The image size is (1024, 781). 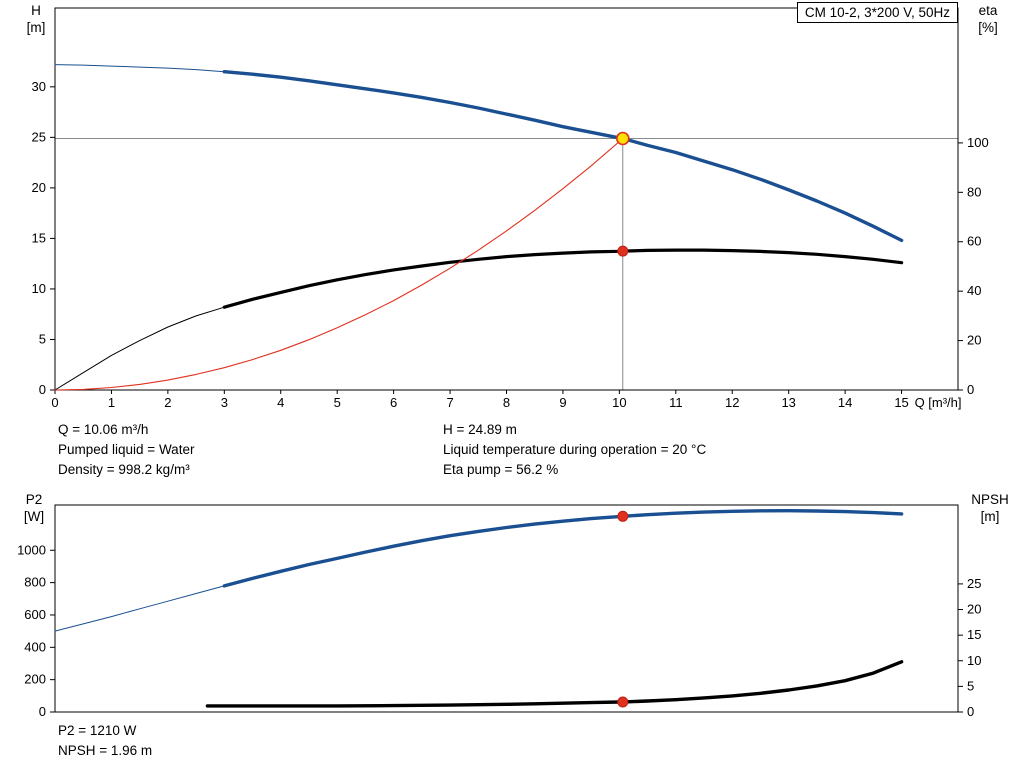 What do you see at coordinates (562, 402) in the screenshot?
I see `x-tick-label: 9` at bounding box center [562, 402].